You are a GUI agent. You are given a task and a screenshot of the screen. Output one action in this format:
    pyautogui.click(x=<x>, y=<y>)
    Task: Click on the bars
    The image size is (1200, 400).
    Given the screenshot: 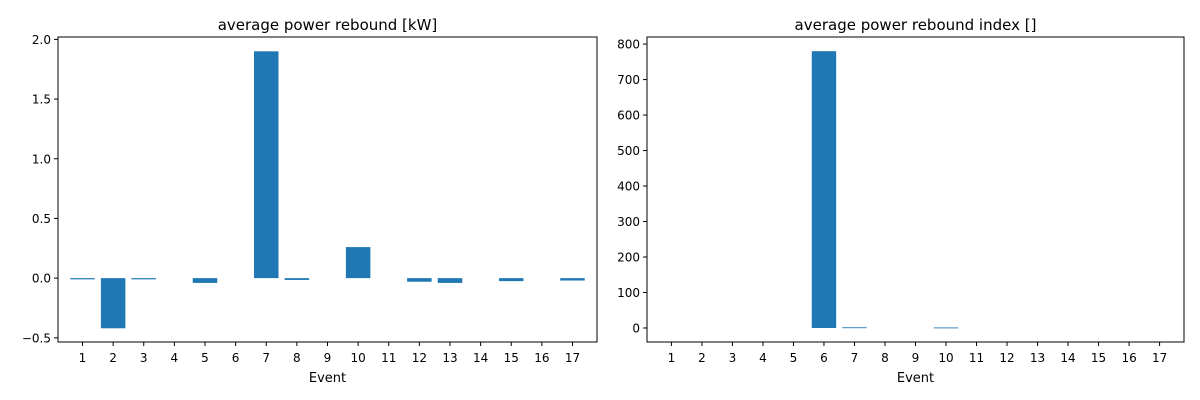 What is the action you would take?
    pyautogui.click(x=885, y=190)
    